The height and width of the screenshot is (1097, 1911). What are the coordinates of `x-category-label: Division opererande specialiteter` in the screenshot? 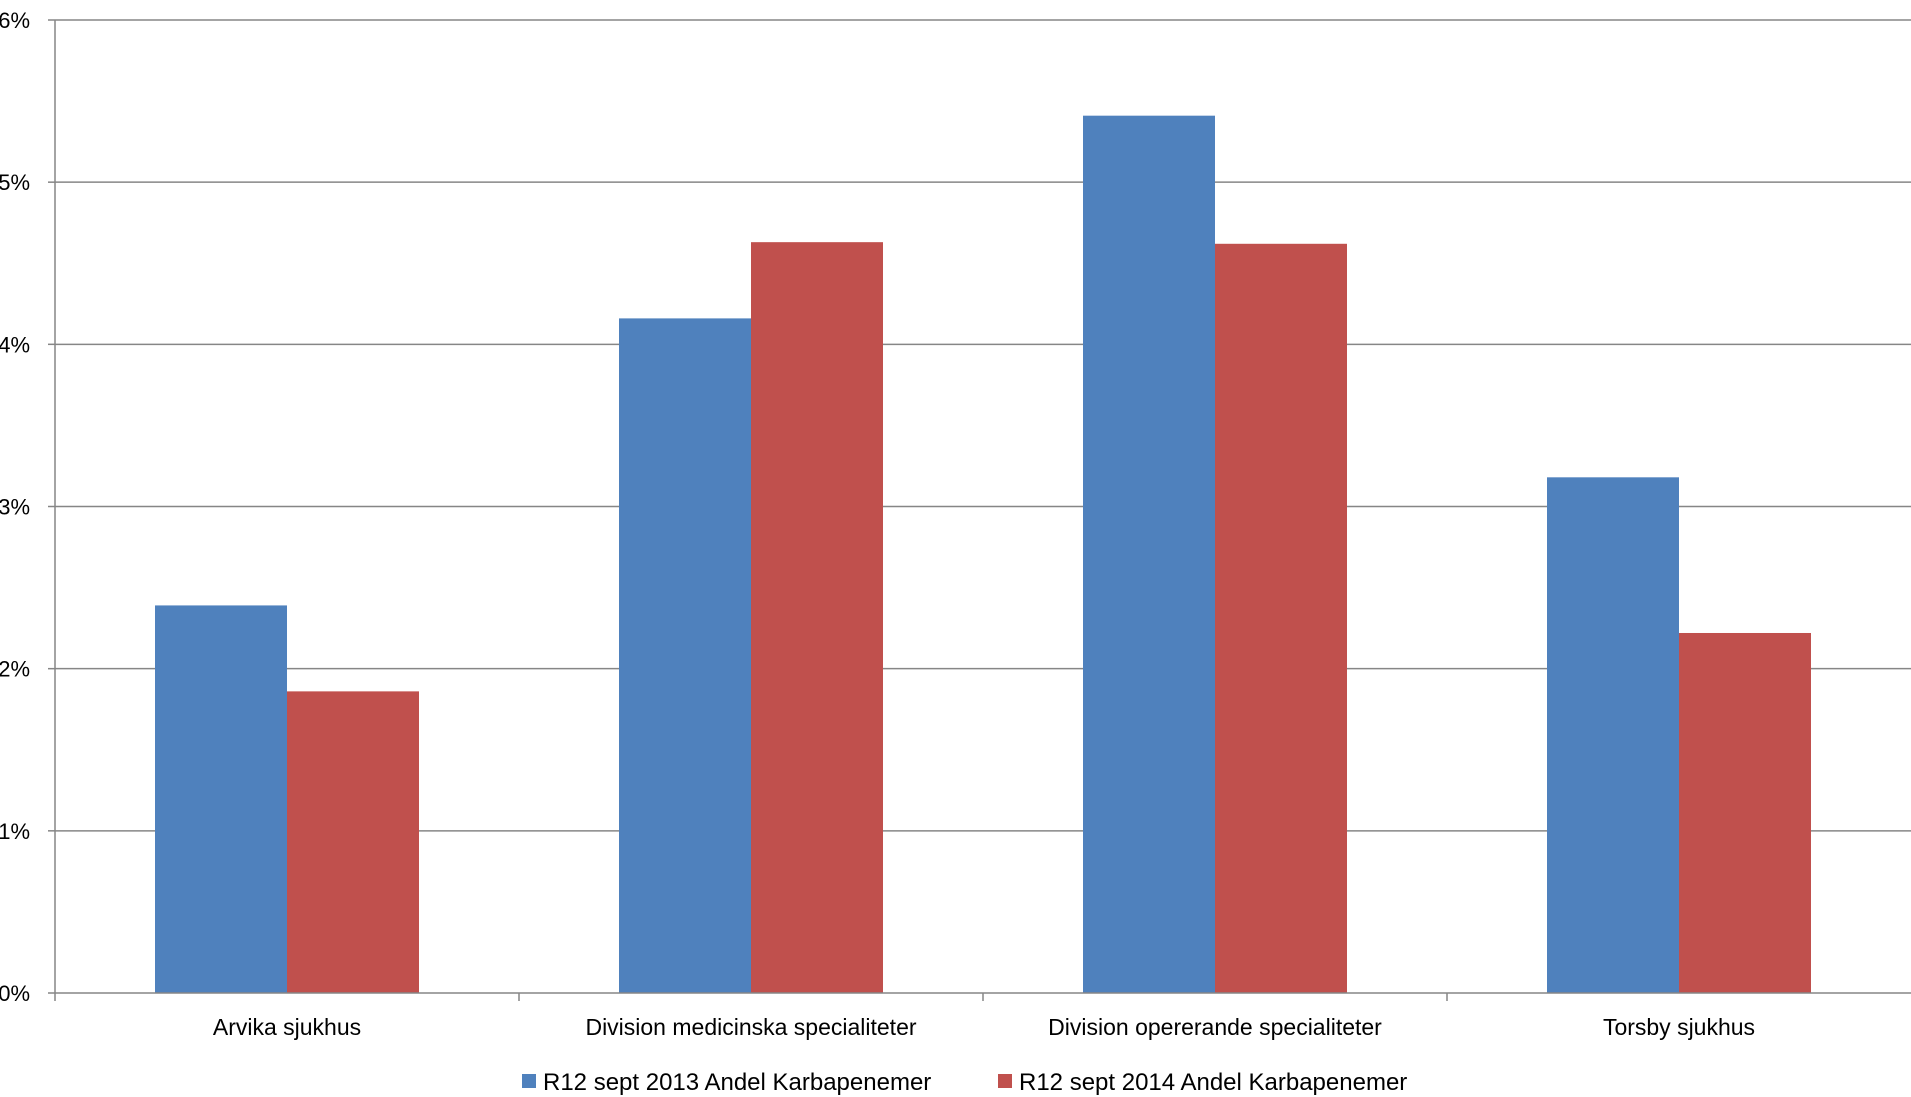 It's located at (1215, 1027).